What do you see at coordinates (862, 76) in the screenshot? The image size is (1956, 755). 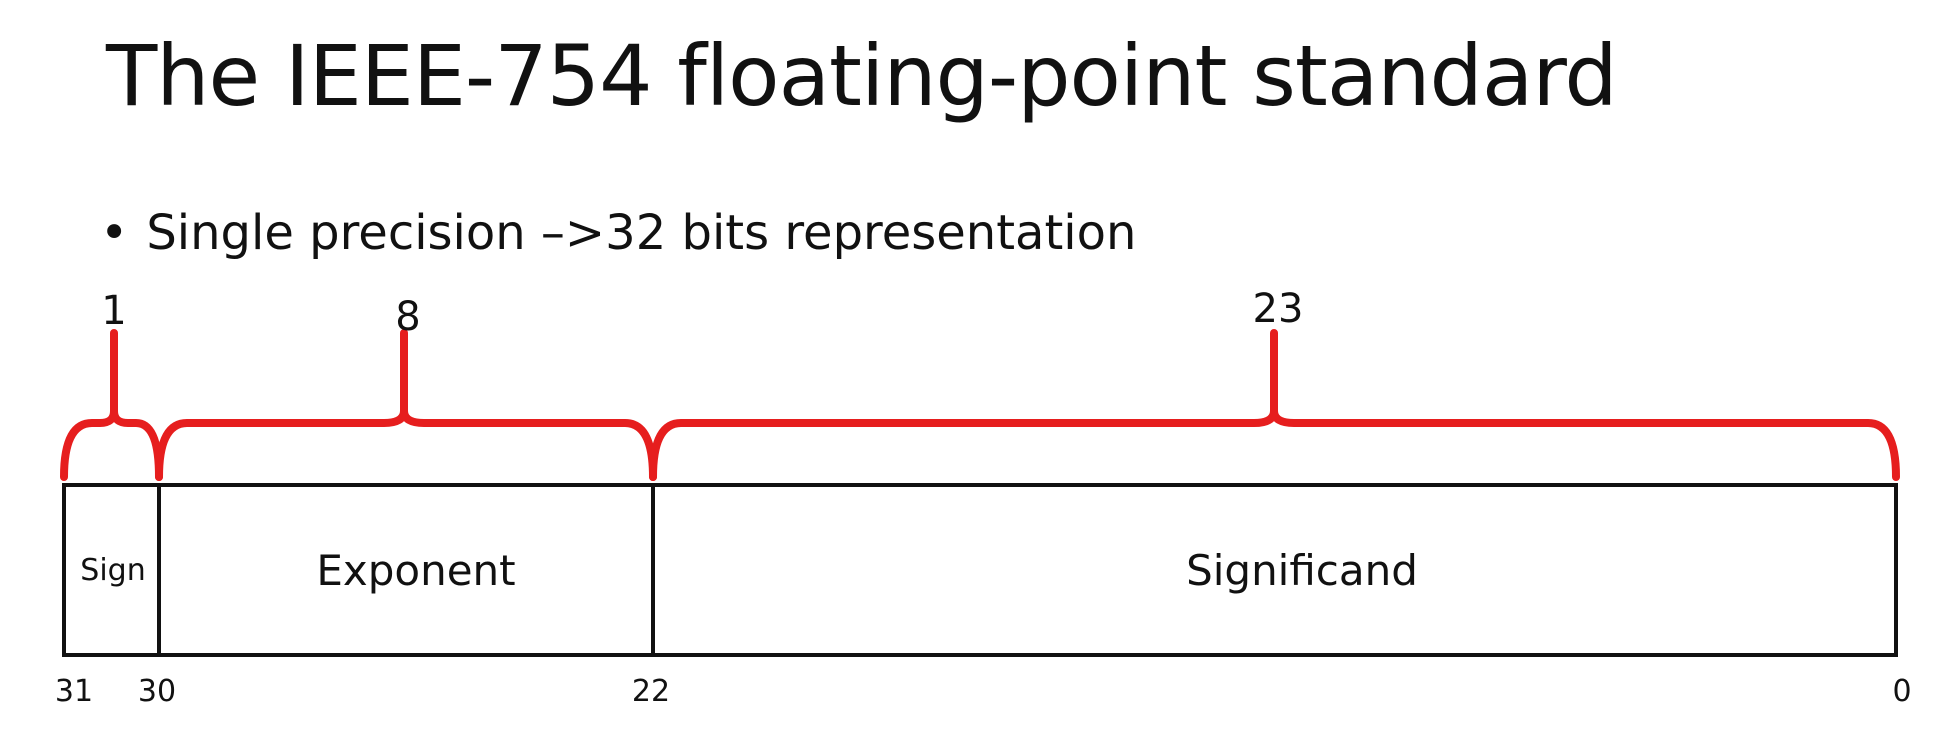 I see `slide-title: The IEEE-754 floating-point standard` at bounding box center [862, 76].